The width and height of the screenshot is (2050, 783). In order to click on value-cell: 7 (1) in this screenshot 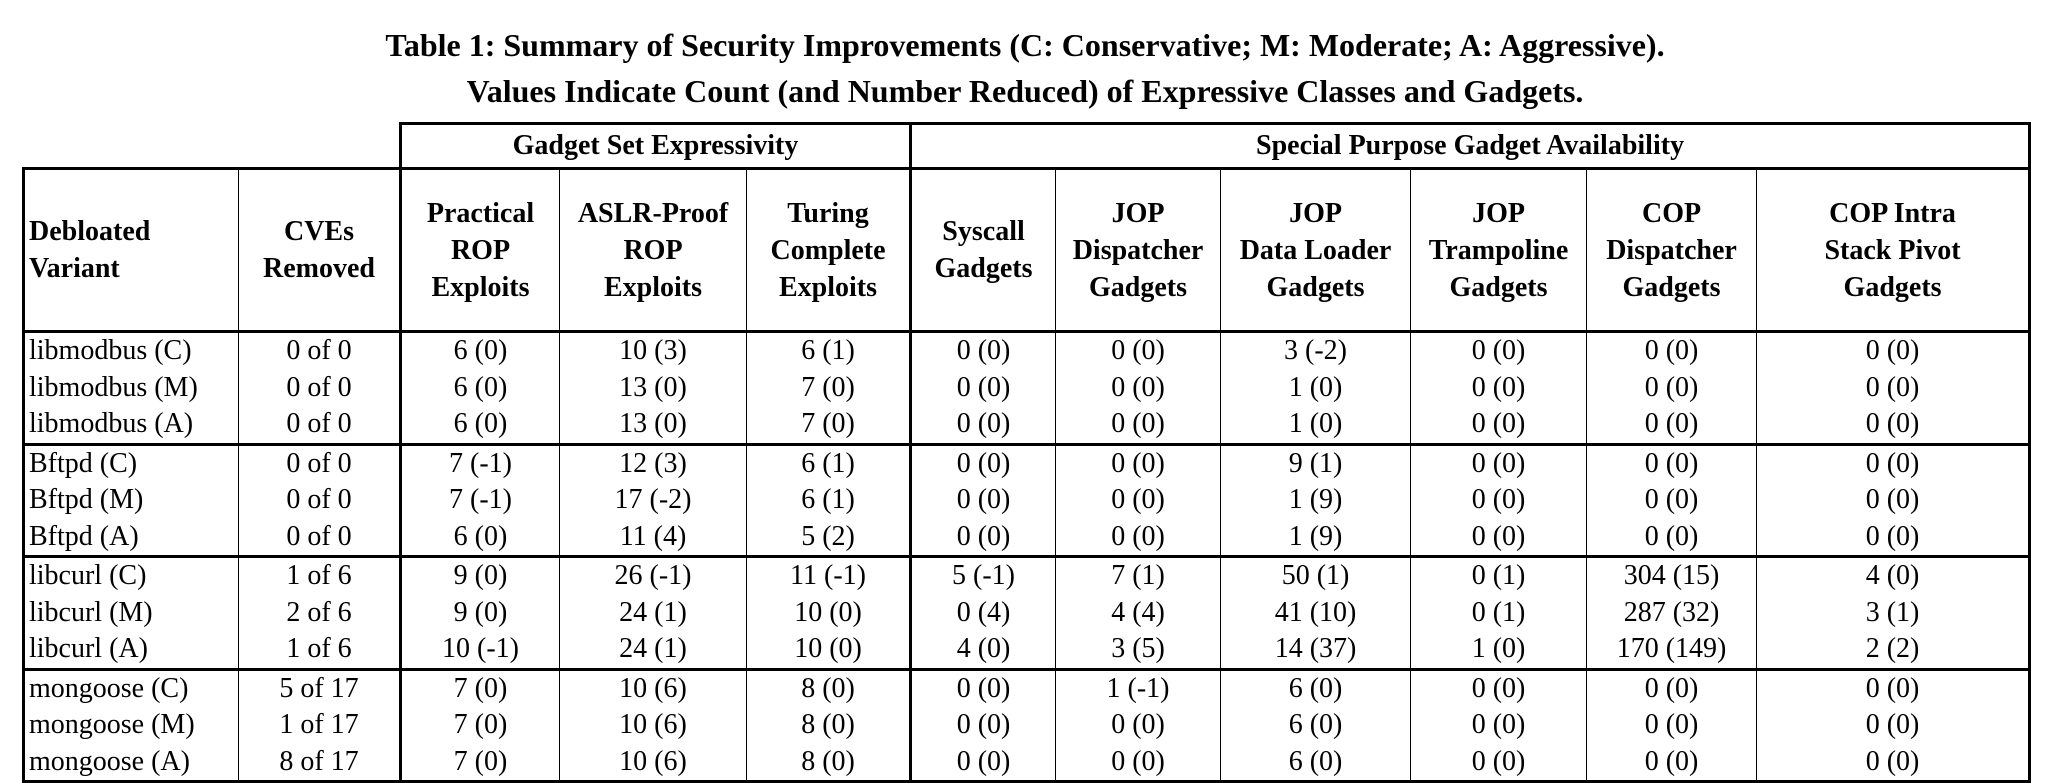, I will do `click(1138, 575)`.